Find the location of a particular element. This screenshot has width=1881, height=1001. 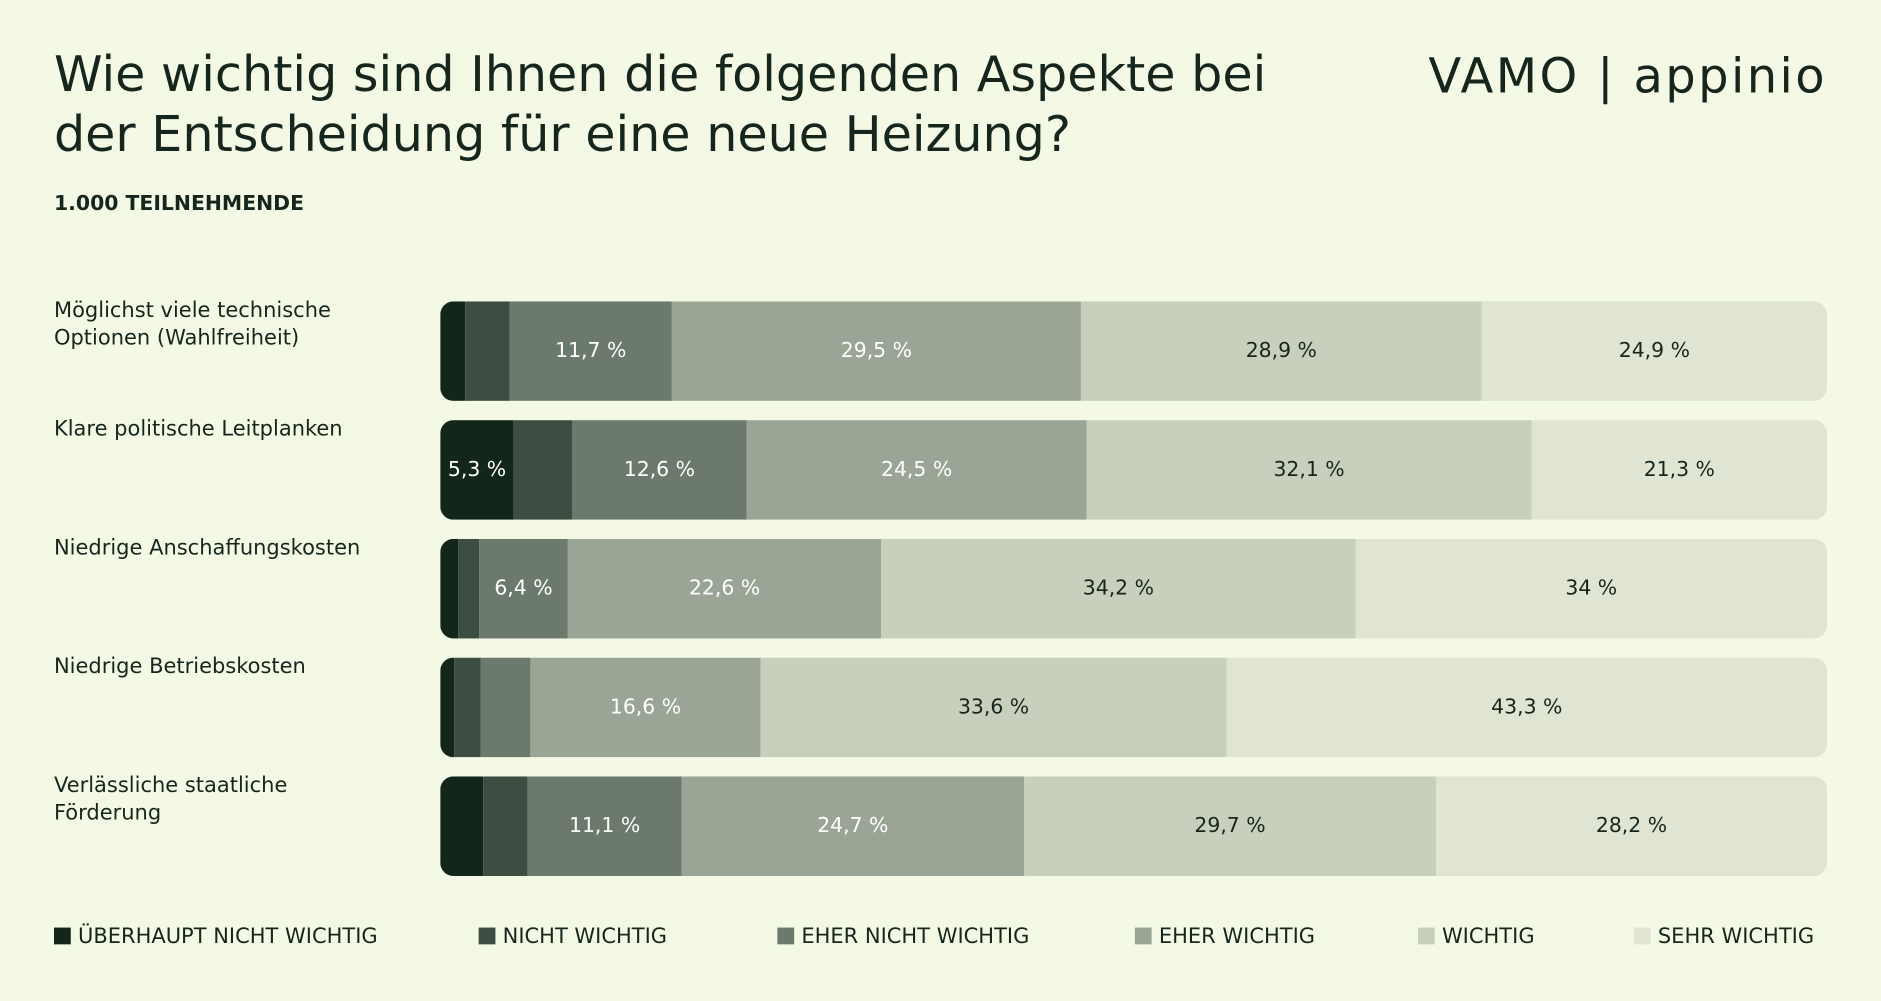

value-label: 34 % is located at coordinates (1591, 588).